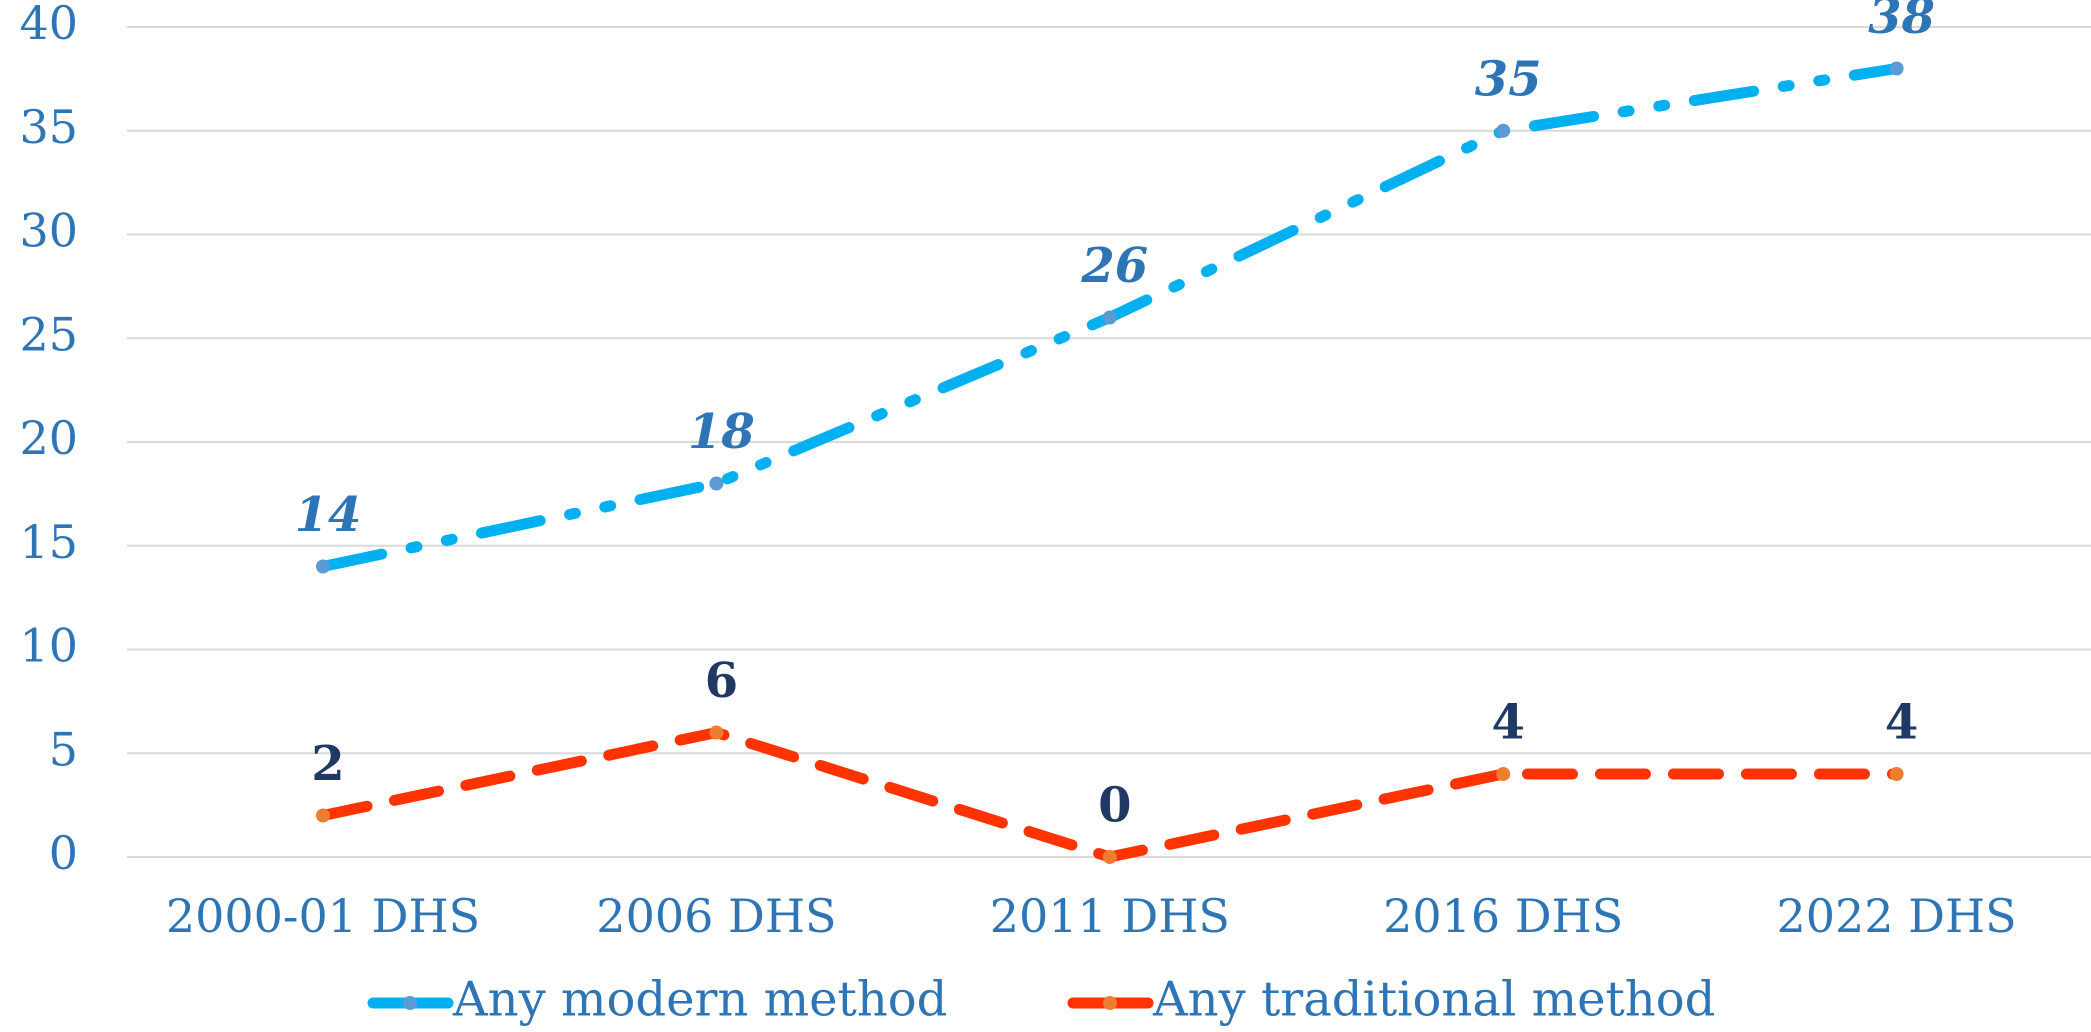  I want to click on x-tick-label: 2016 DHS, so click(1503, 916).